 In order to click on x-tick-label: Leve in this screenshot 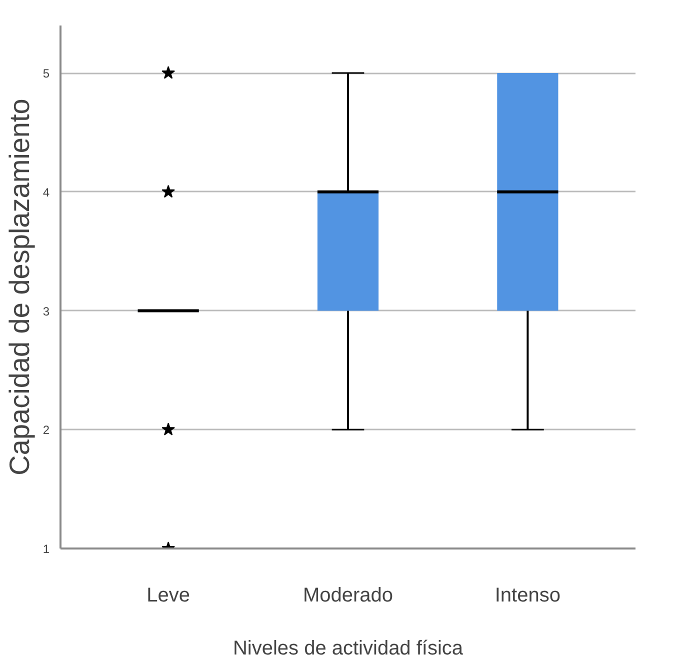, I will do `click(168, 595)`.